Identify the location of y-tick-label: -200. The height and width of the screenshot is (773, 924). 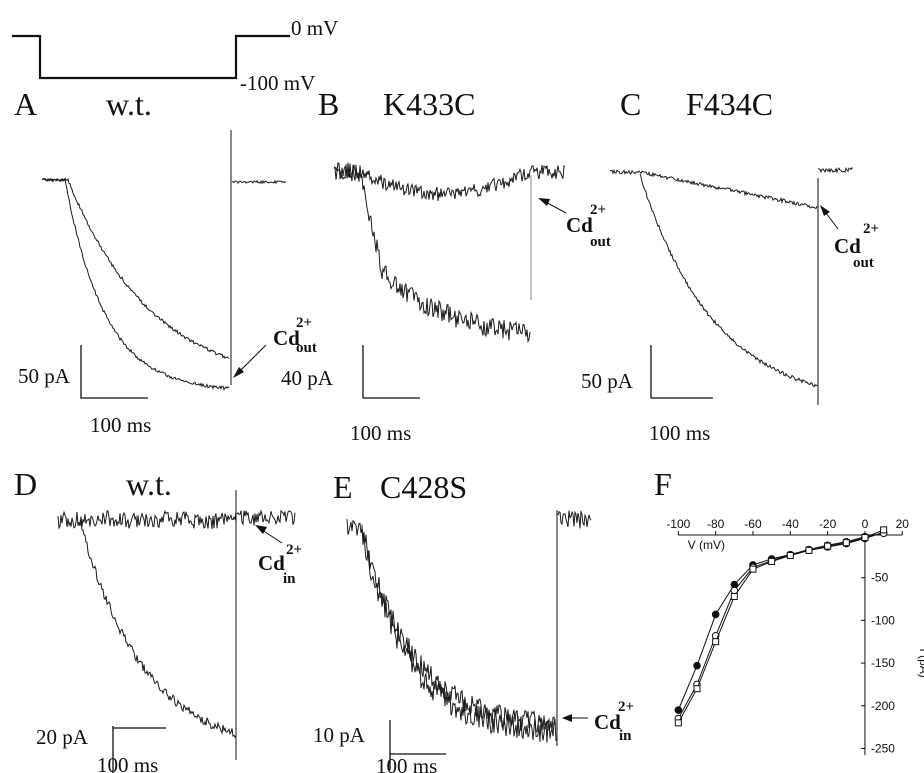
(883, 706).